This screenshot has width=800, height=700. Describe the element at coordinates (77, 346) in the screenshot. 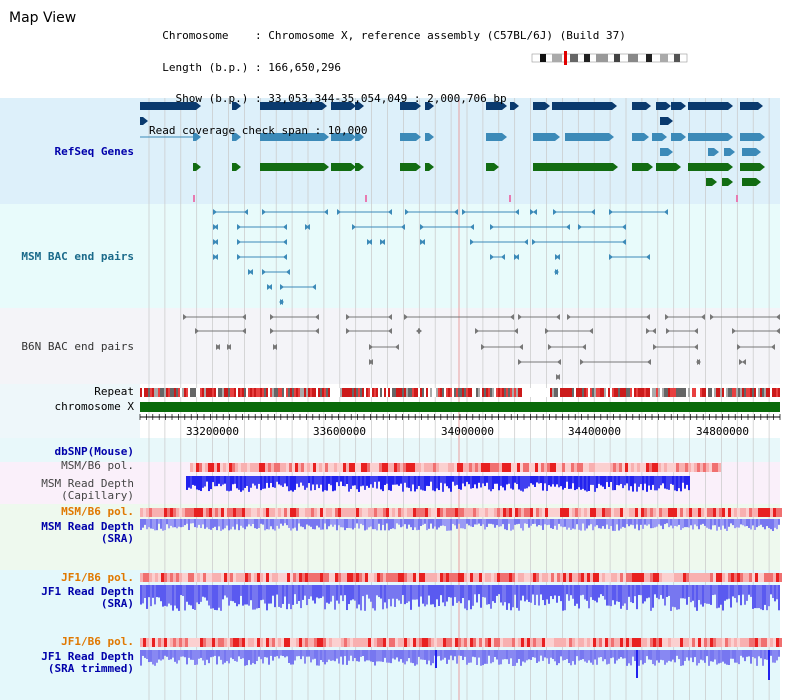

I see `track-label-b6n-bac: B6N BAC end pairs` at that location.